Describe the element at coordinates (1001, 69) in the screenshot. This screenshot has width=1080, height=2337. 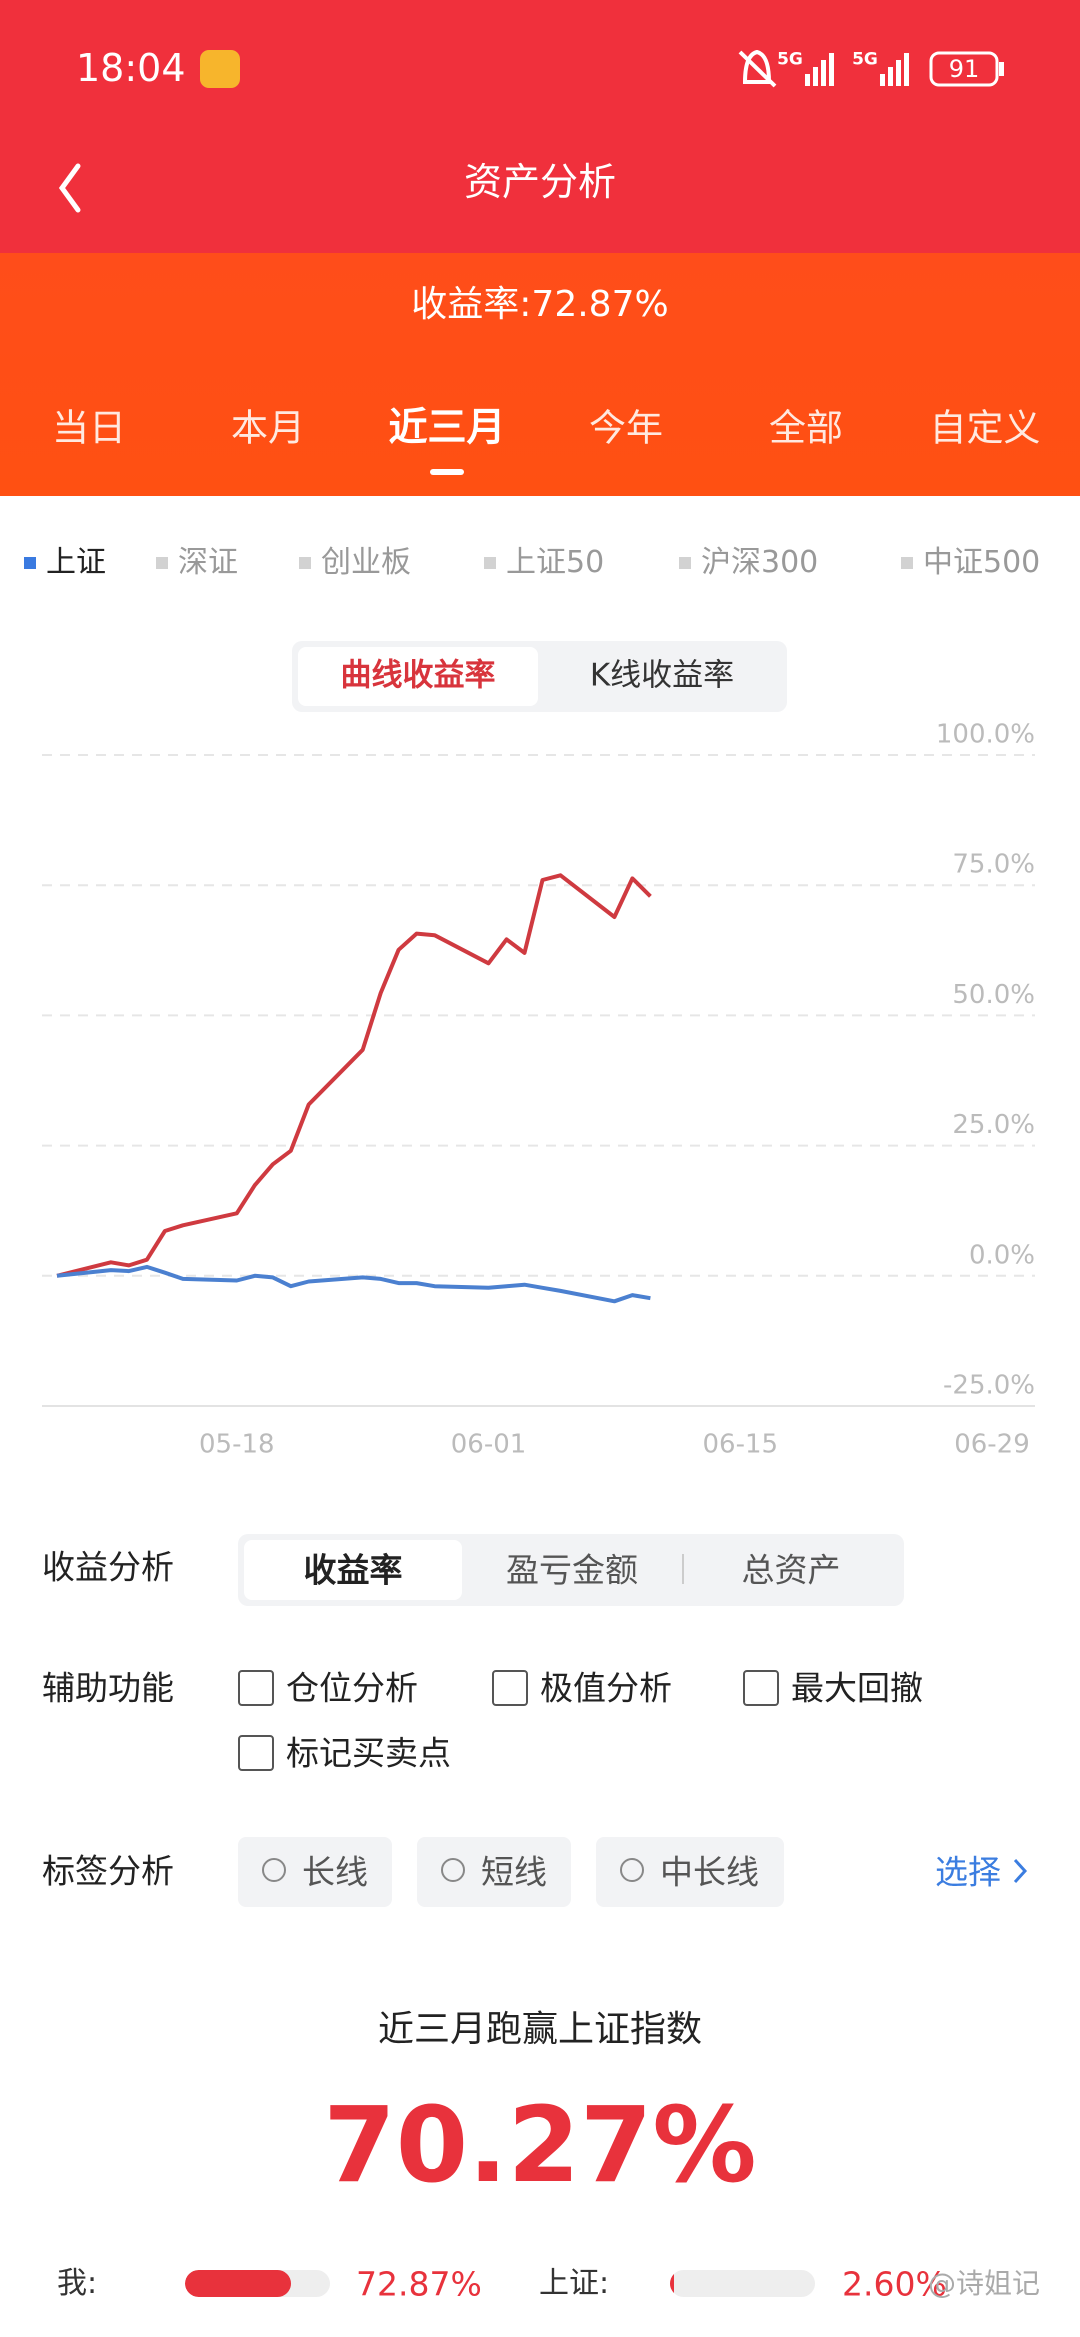
I see `battery-tip` at that location.